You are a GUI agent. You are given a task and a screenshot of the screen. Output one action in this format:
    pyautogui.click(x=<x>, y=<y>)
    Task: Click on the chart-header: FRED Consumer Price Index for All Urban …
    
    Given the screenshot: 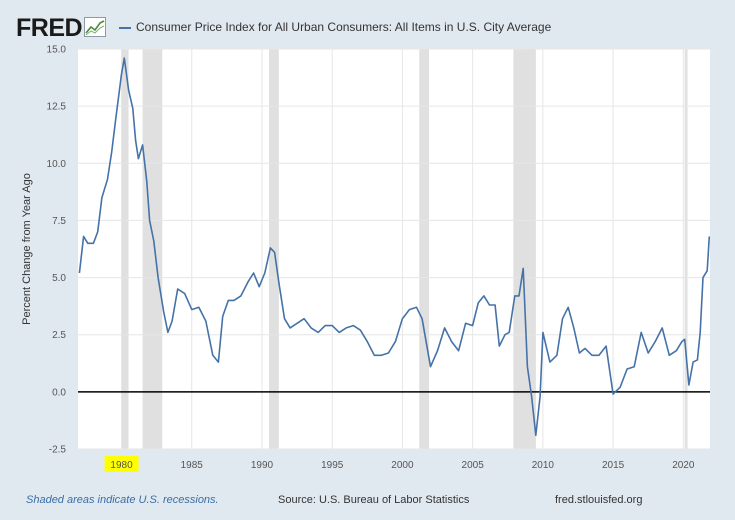 What is the action you would take?
    pyautogui.click(x=367, y=26)
    